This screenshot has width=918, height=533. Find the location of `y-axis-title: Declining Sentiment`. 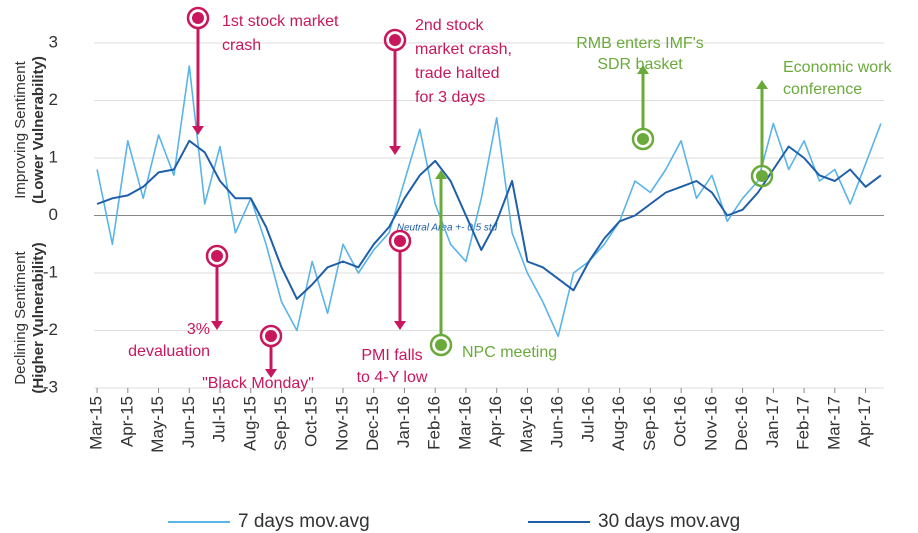

y-axis-title: Declining Sentiment is located at coordinates (20, 317).